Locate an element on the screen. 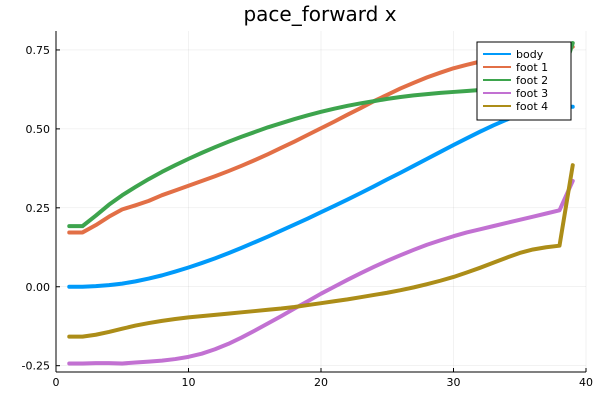 This screenshot has height=405, width=600. legend-label: foot 2 is located at coordinates (532, 80).